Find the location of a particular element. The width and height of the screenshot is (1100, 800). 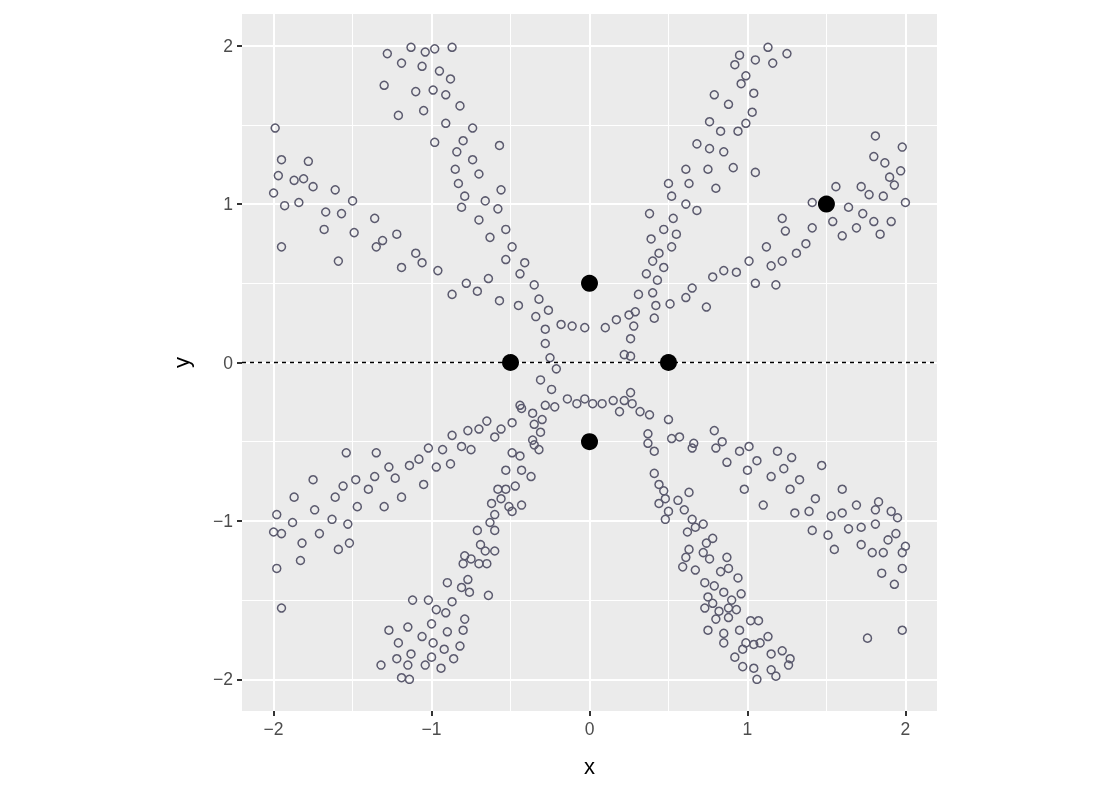

y-axis-title: y is located at coordinates (181, 362).